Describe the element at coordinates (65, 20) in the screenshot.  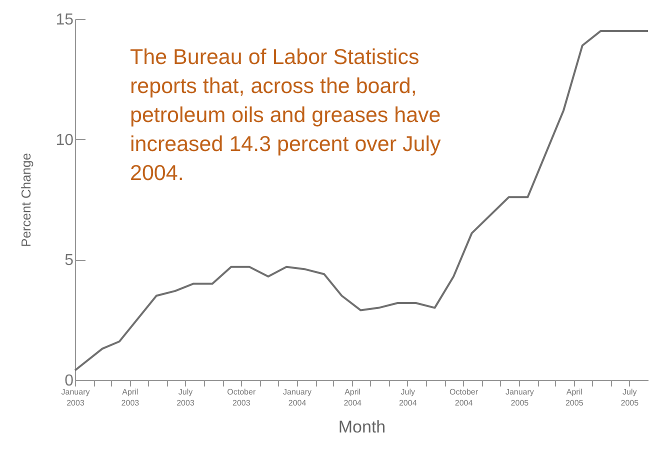
I see `y-tick-label: 15` at that location.